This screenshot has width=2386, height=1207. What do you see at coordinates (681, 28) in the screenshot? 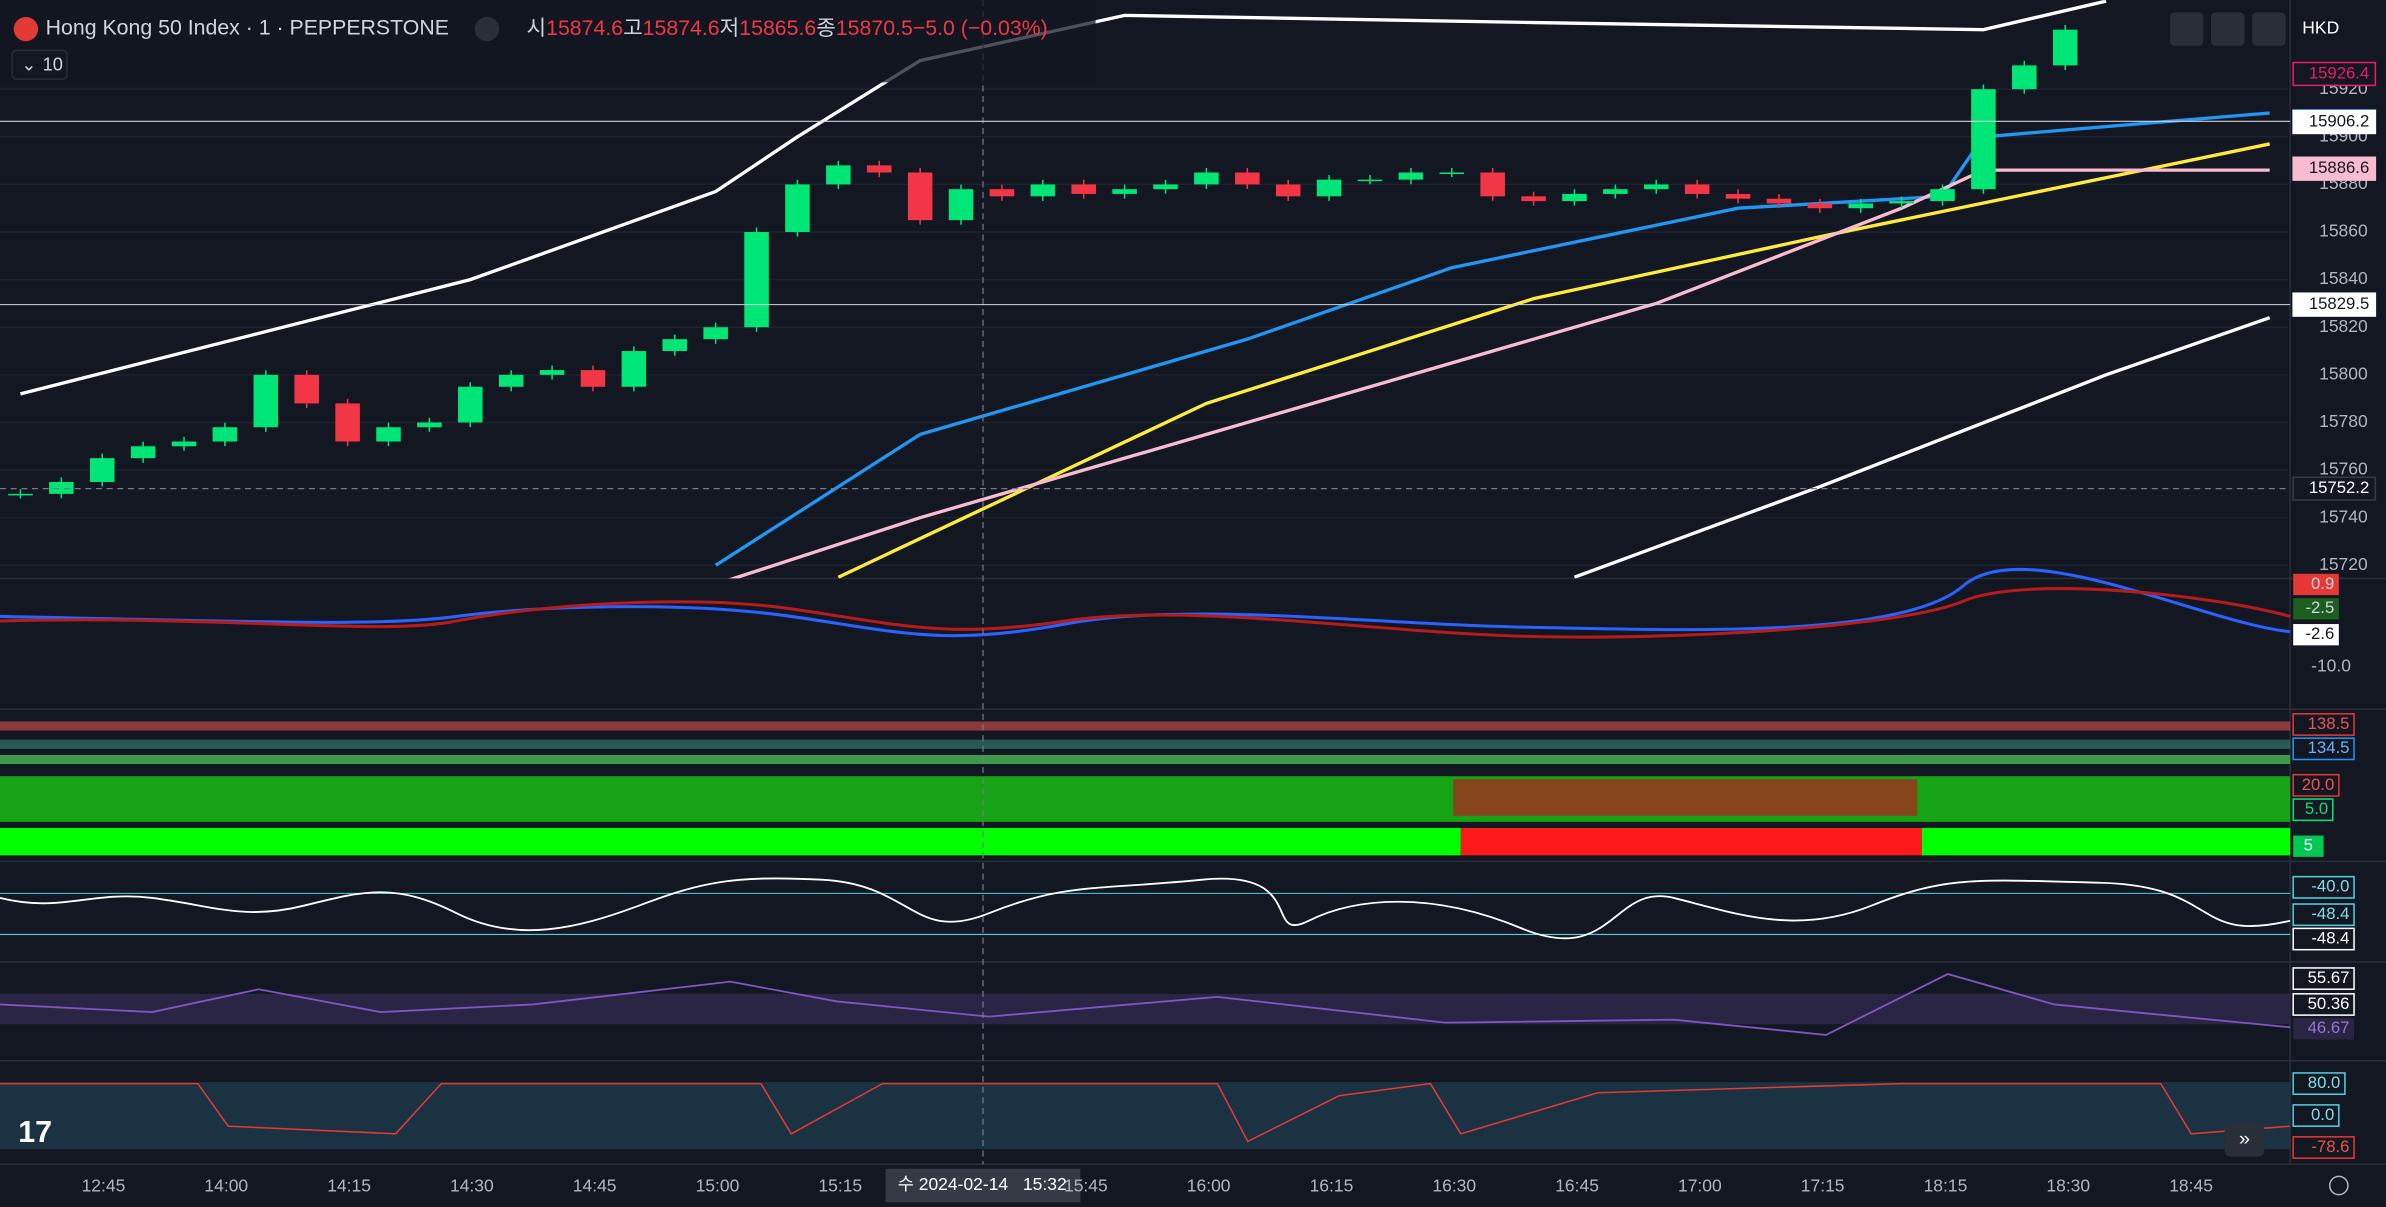
I see `ohlc-value: 15874.6` at bounding box center [681, 28].